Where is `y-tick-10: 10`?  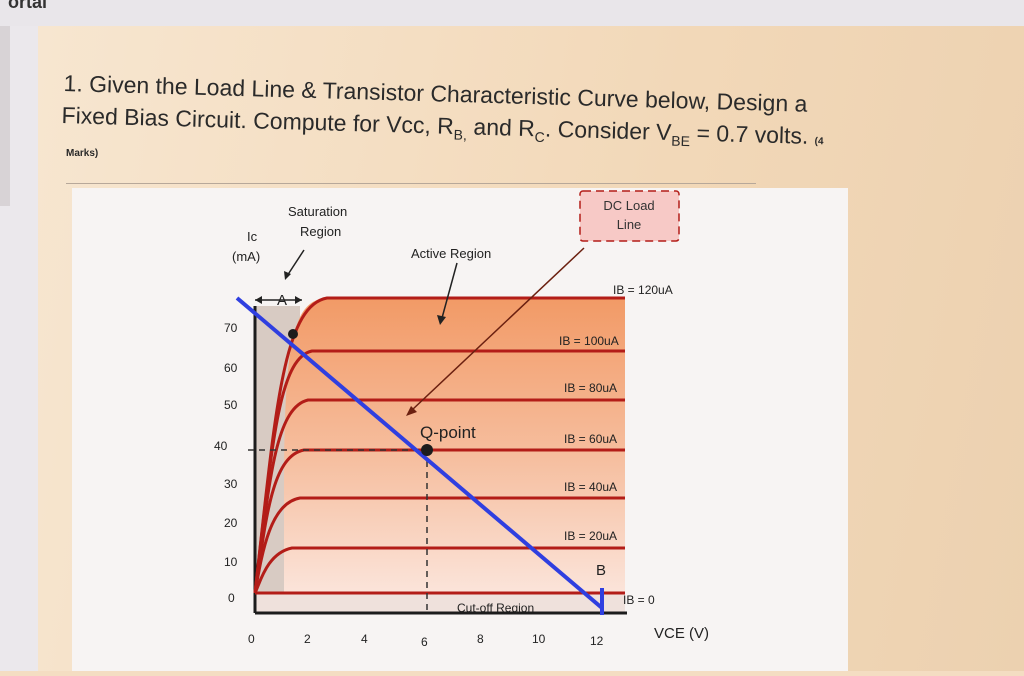
y-tick-10: 10 is located at coordinates (231, 562).